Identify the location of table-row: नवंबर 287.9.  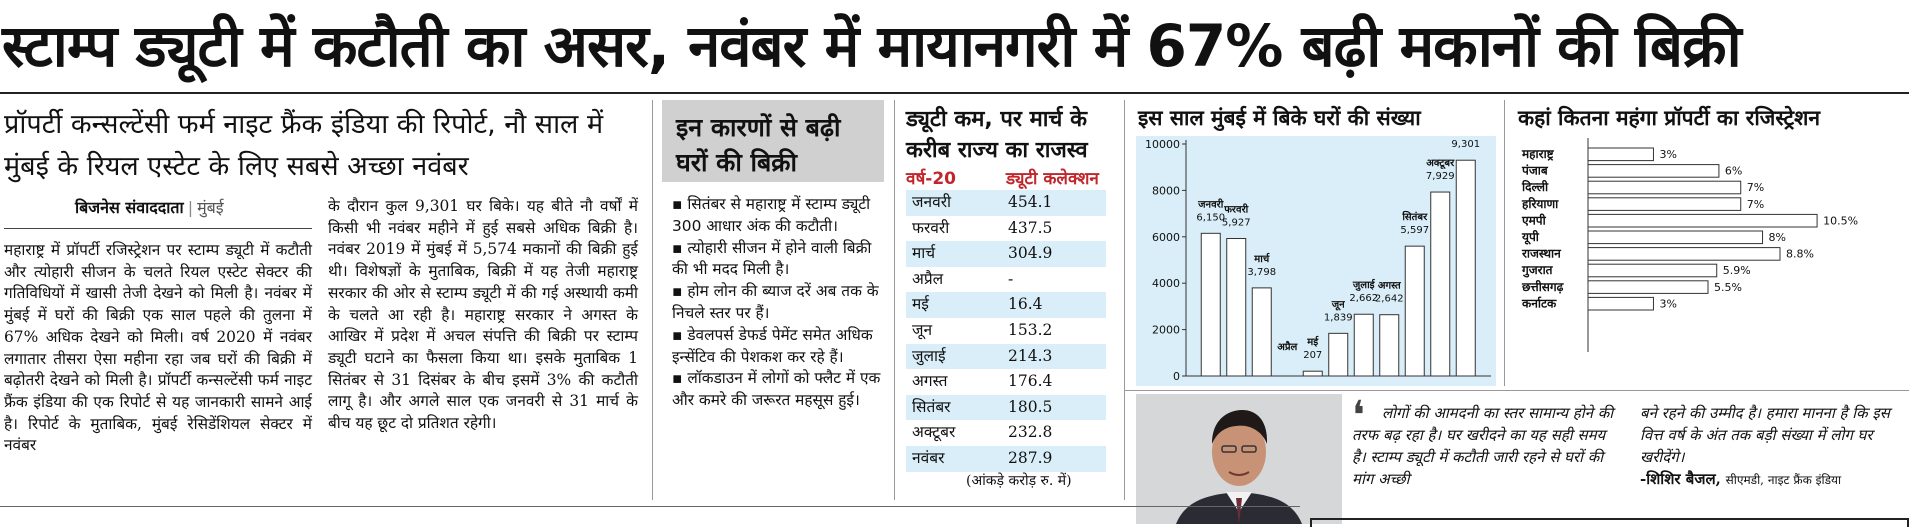
(1006, 458).